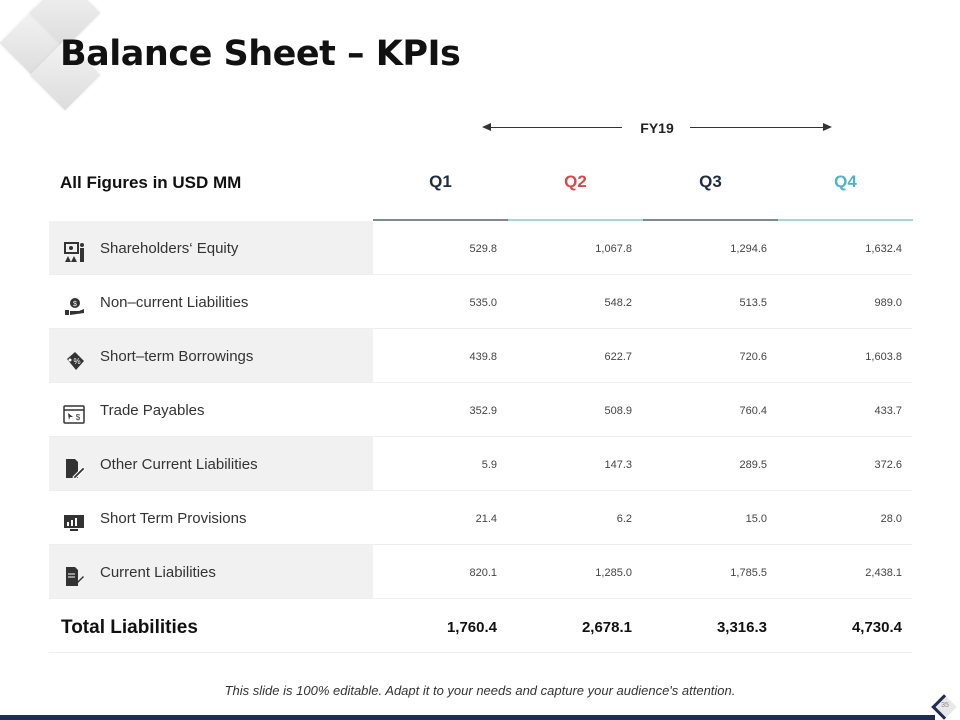 The width and height of the screenshot is (960, 720). What do you see at coordinates (483, 573) in the screenshot?
I see `cell-q1: 820.1` at bounding box center [483, 573].